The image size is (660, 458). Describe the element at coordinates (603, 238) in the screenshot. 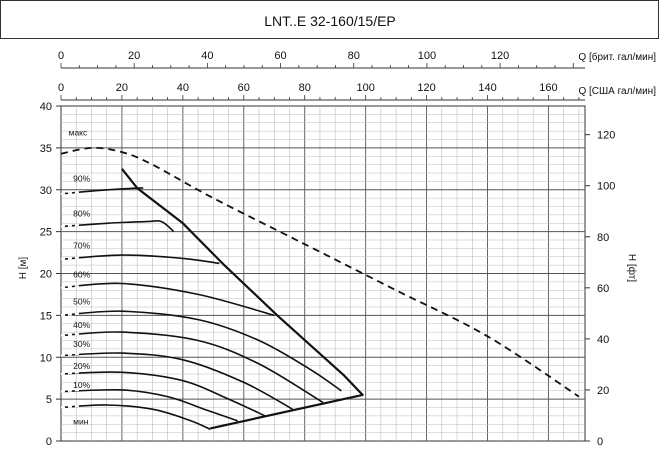

I see `y-right-tick-label: 80` at that location.